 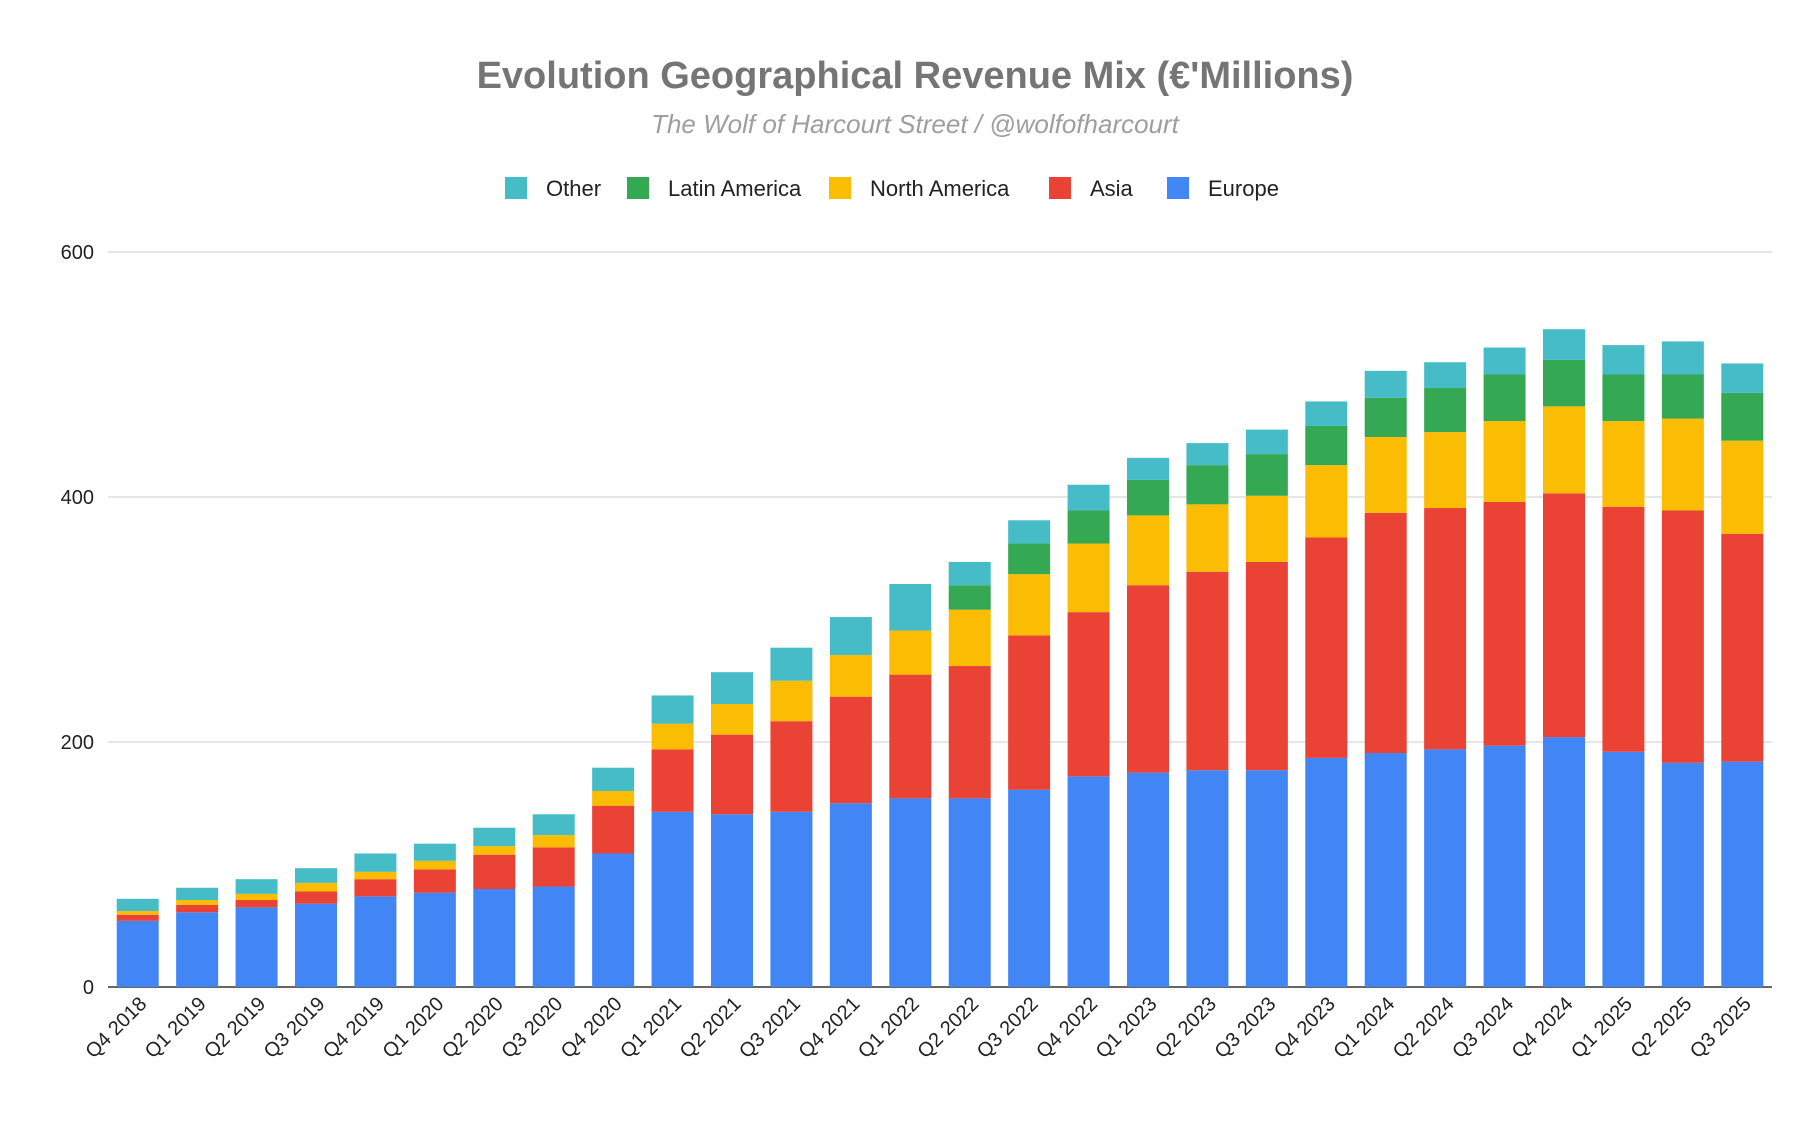 What do you see at coordinates (553, 841) in the screenshot?
I see `bar-north-america-q3-2020` at bounding box center [553, 841].